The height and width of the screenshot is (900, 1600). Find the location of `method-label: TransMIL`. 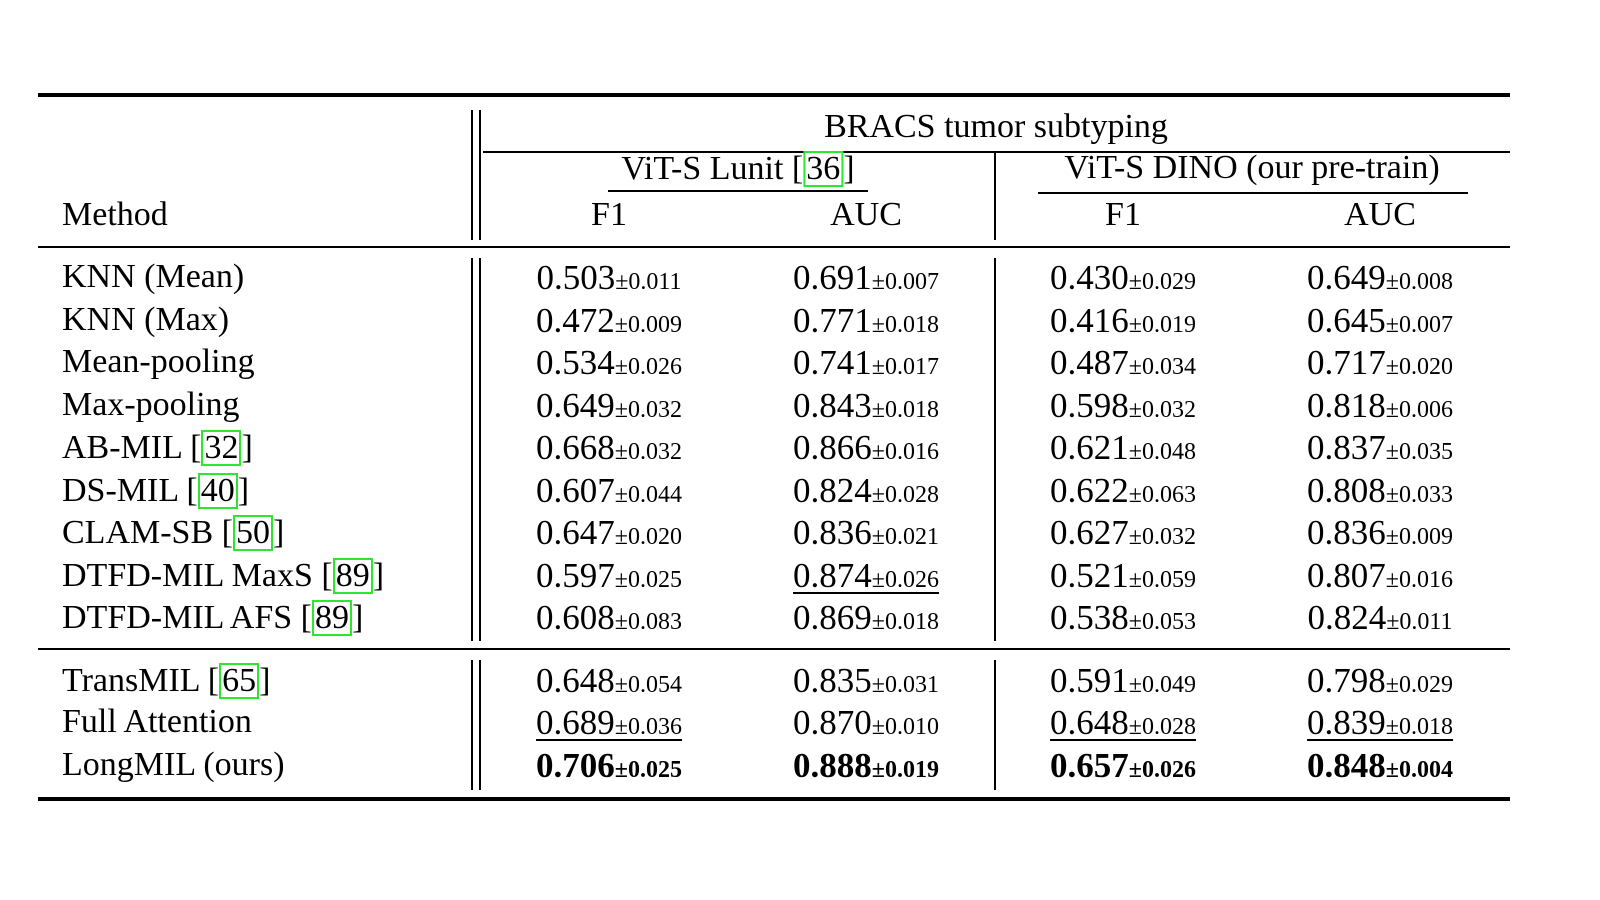

method-label: TransMIL is located at coordinates (131, 680).